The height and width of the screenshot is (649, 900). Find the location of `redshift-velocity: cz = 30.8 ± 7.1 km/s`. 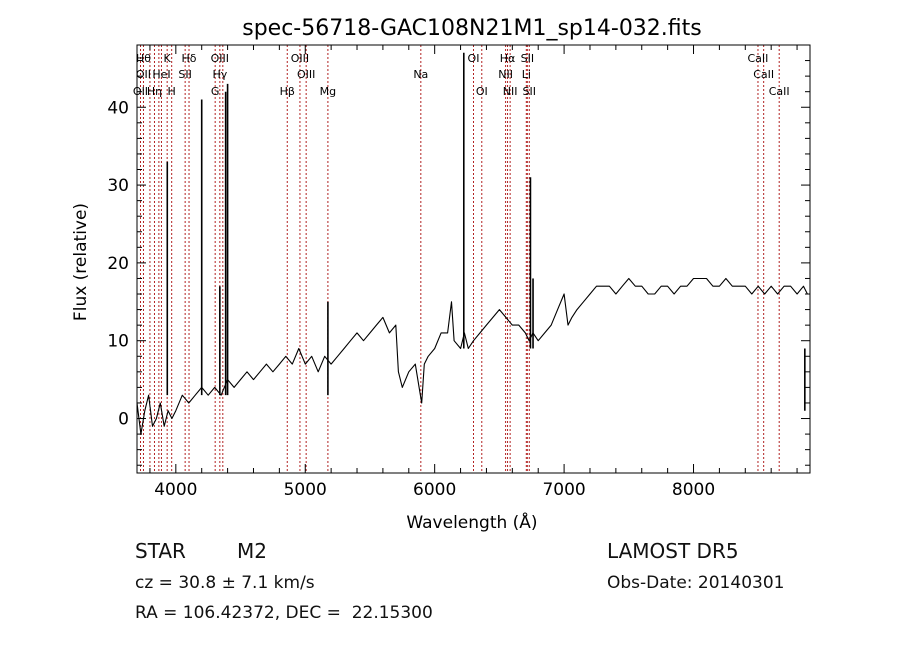

redshift-velocity: cz = 30.8 ± 7.1 km/s is located at coordinates (225, 583).